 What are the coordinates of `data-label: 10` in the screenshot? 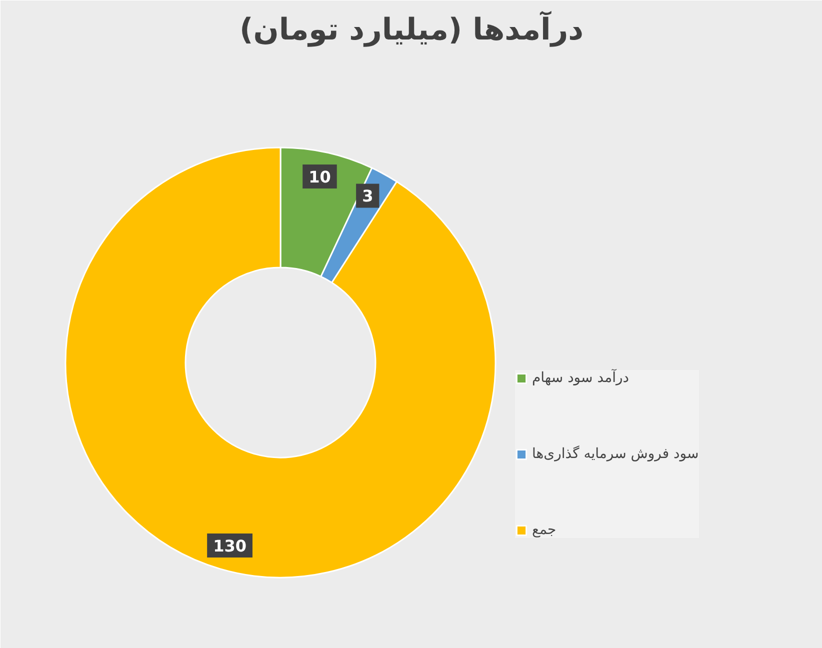 It's located at (319, 176).